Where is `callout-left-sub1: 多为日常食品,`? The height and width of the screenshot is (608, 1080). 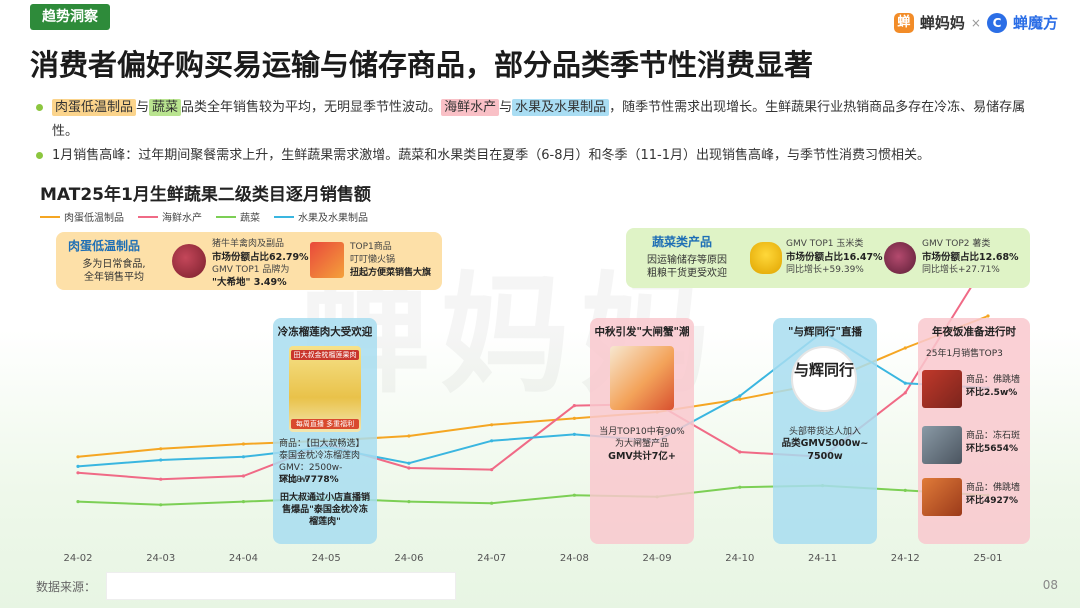 callout-left-sub1: 多为日常食品, is located at coordinates (114, 264).